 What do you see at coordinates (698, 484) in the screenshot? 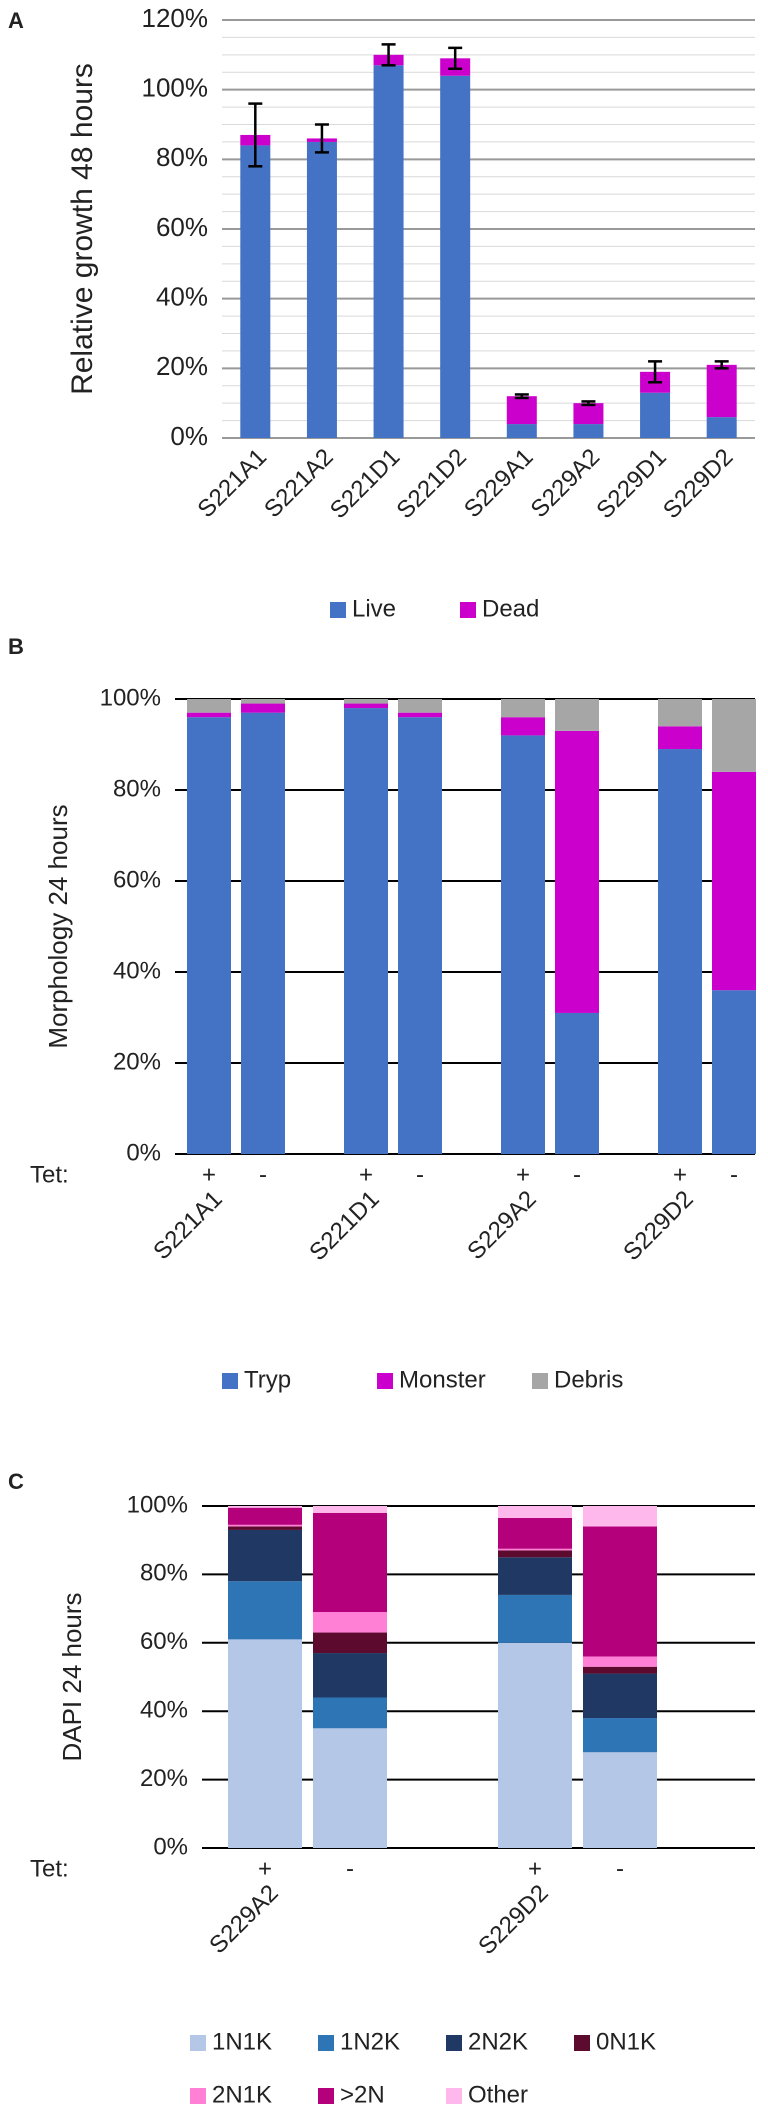
I see `x-tick-label: S229D2` at bounding box center [698, 484].